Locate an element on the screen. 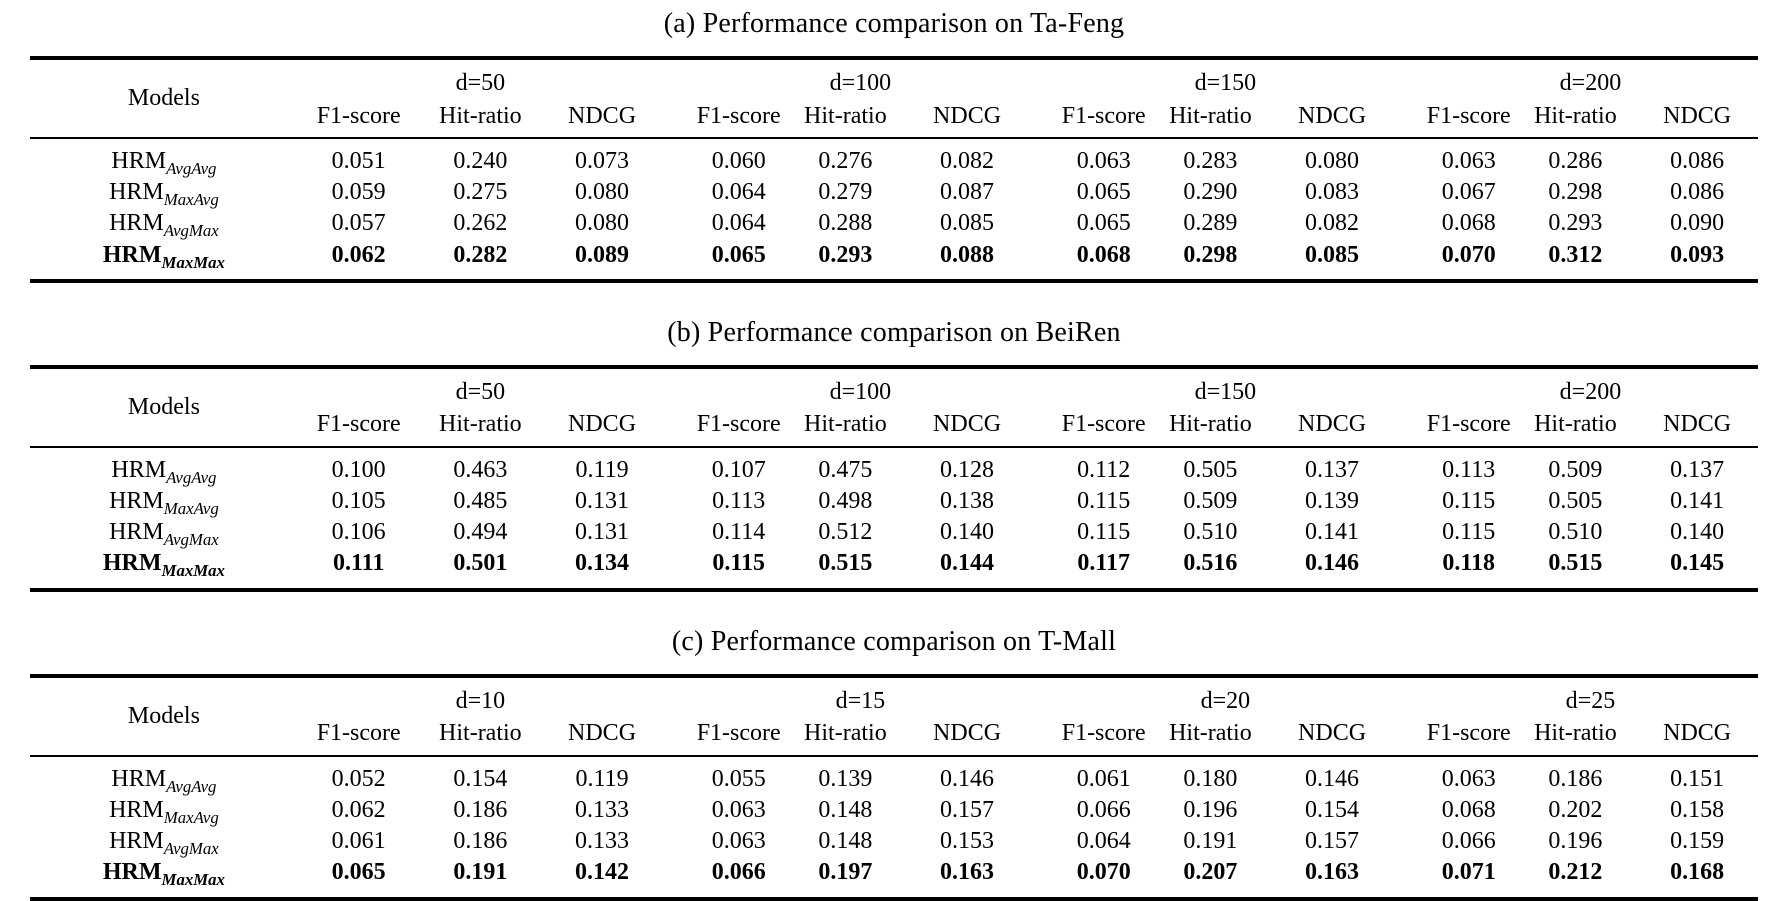 The height and width of the screenshot is (901, 1788). metric-value: 0.494 is located at coordinates (480, 532).